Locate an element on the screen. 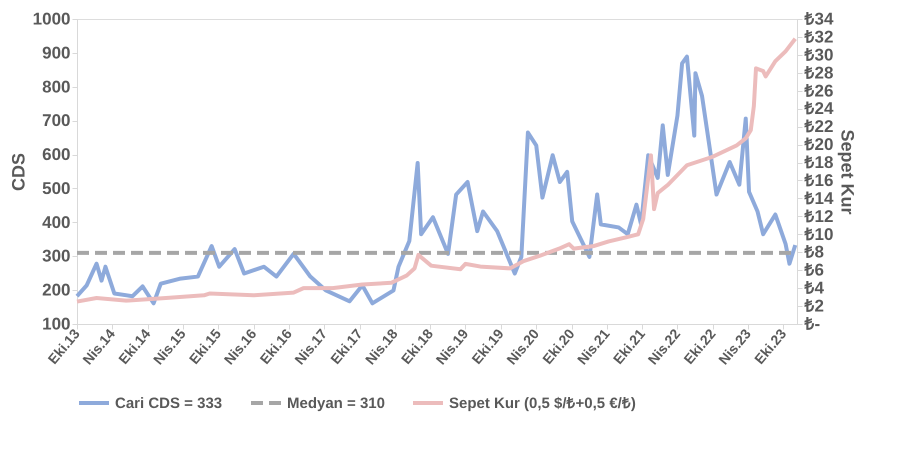  y-axis-title: CDS is located at coordinates (18, 172).